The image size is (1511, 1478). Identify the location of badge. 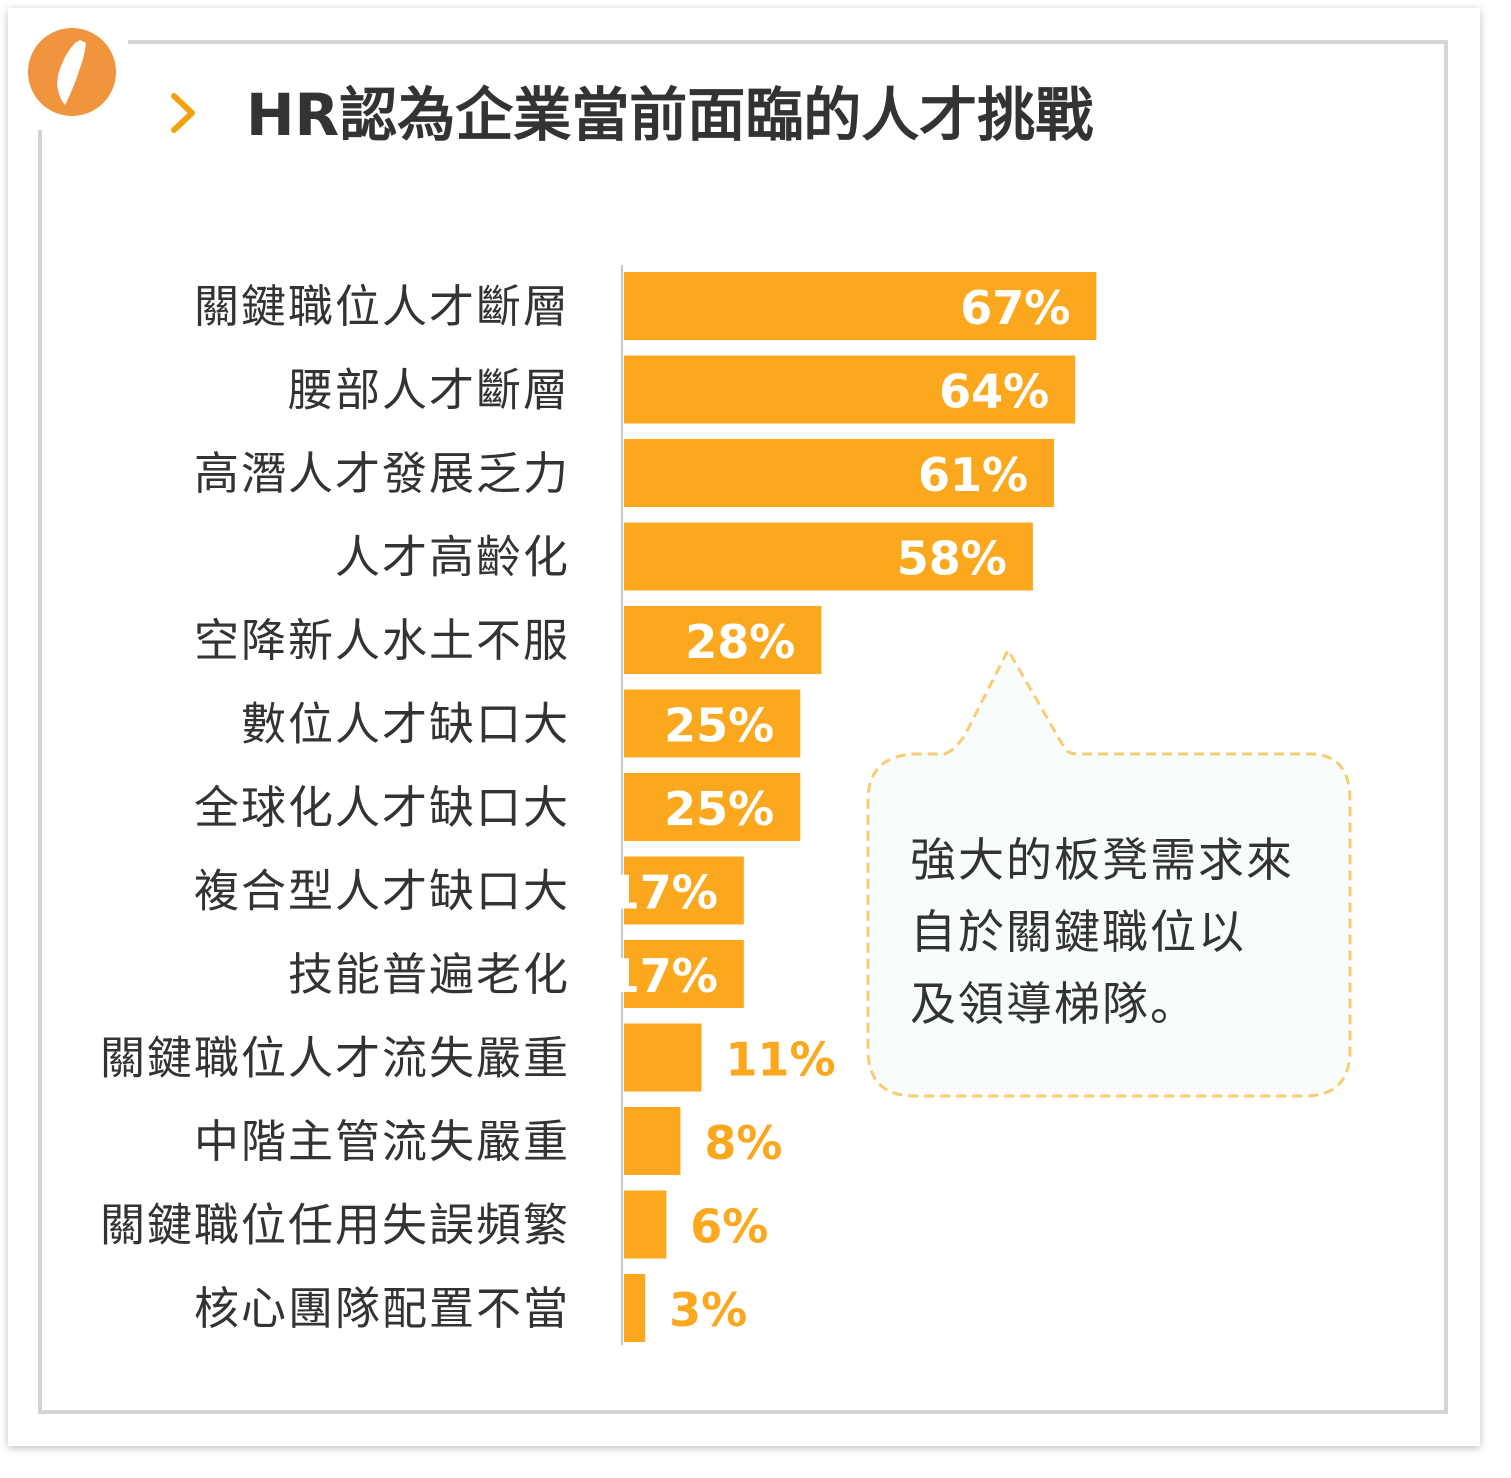
(72, 72).